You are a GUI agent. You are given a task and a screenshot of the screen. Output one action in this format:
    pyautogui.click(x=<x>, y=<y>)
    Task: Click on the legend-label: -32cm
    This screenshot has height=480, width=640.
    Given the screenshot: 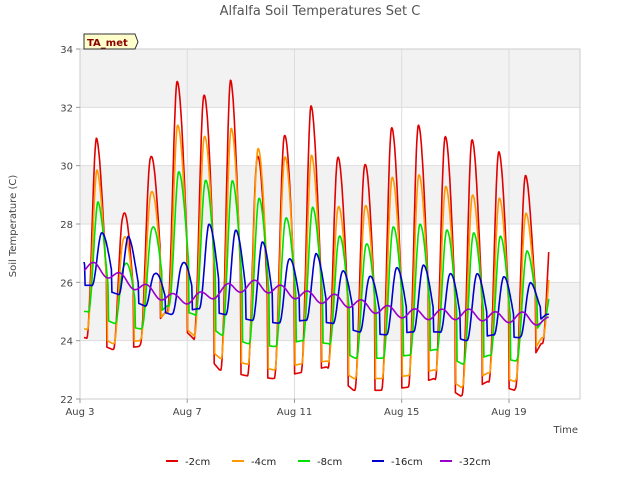 What is the action you would take?
    pyautogui.click(x=475, y=462)
    